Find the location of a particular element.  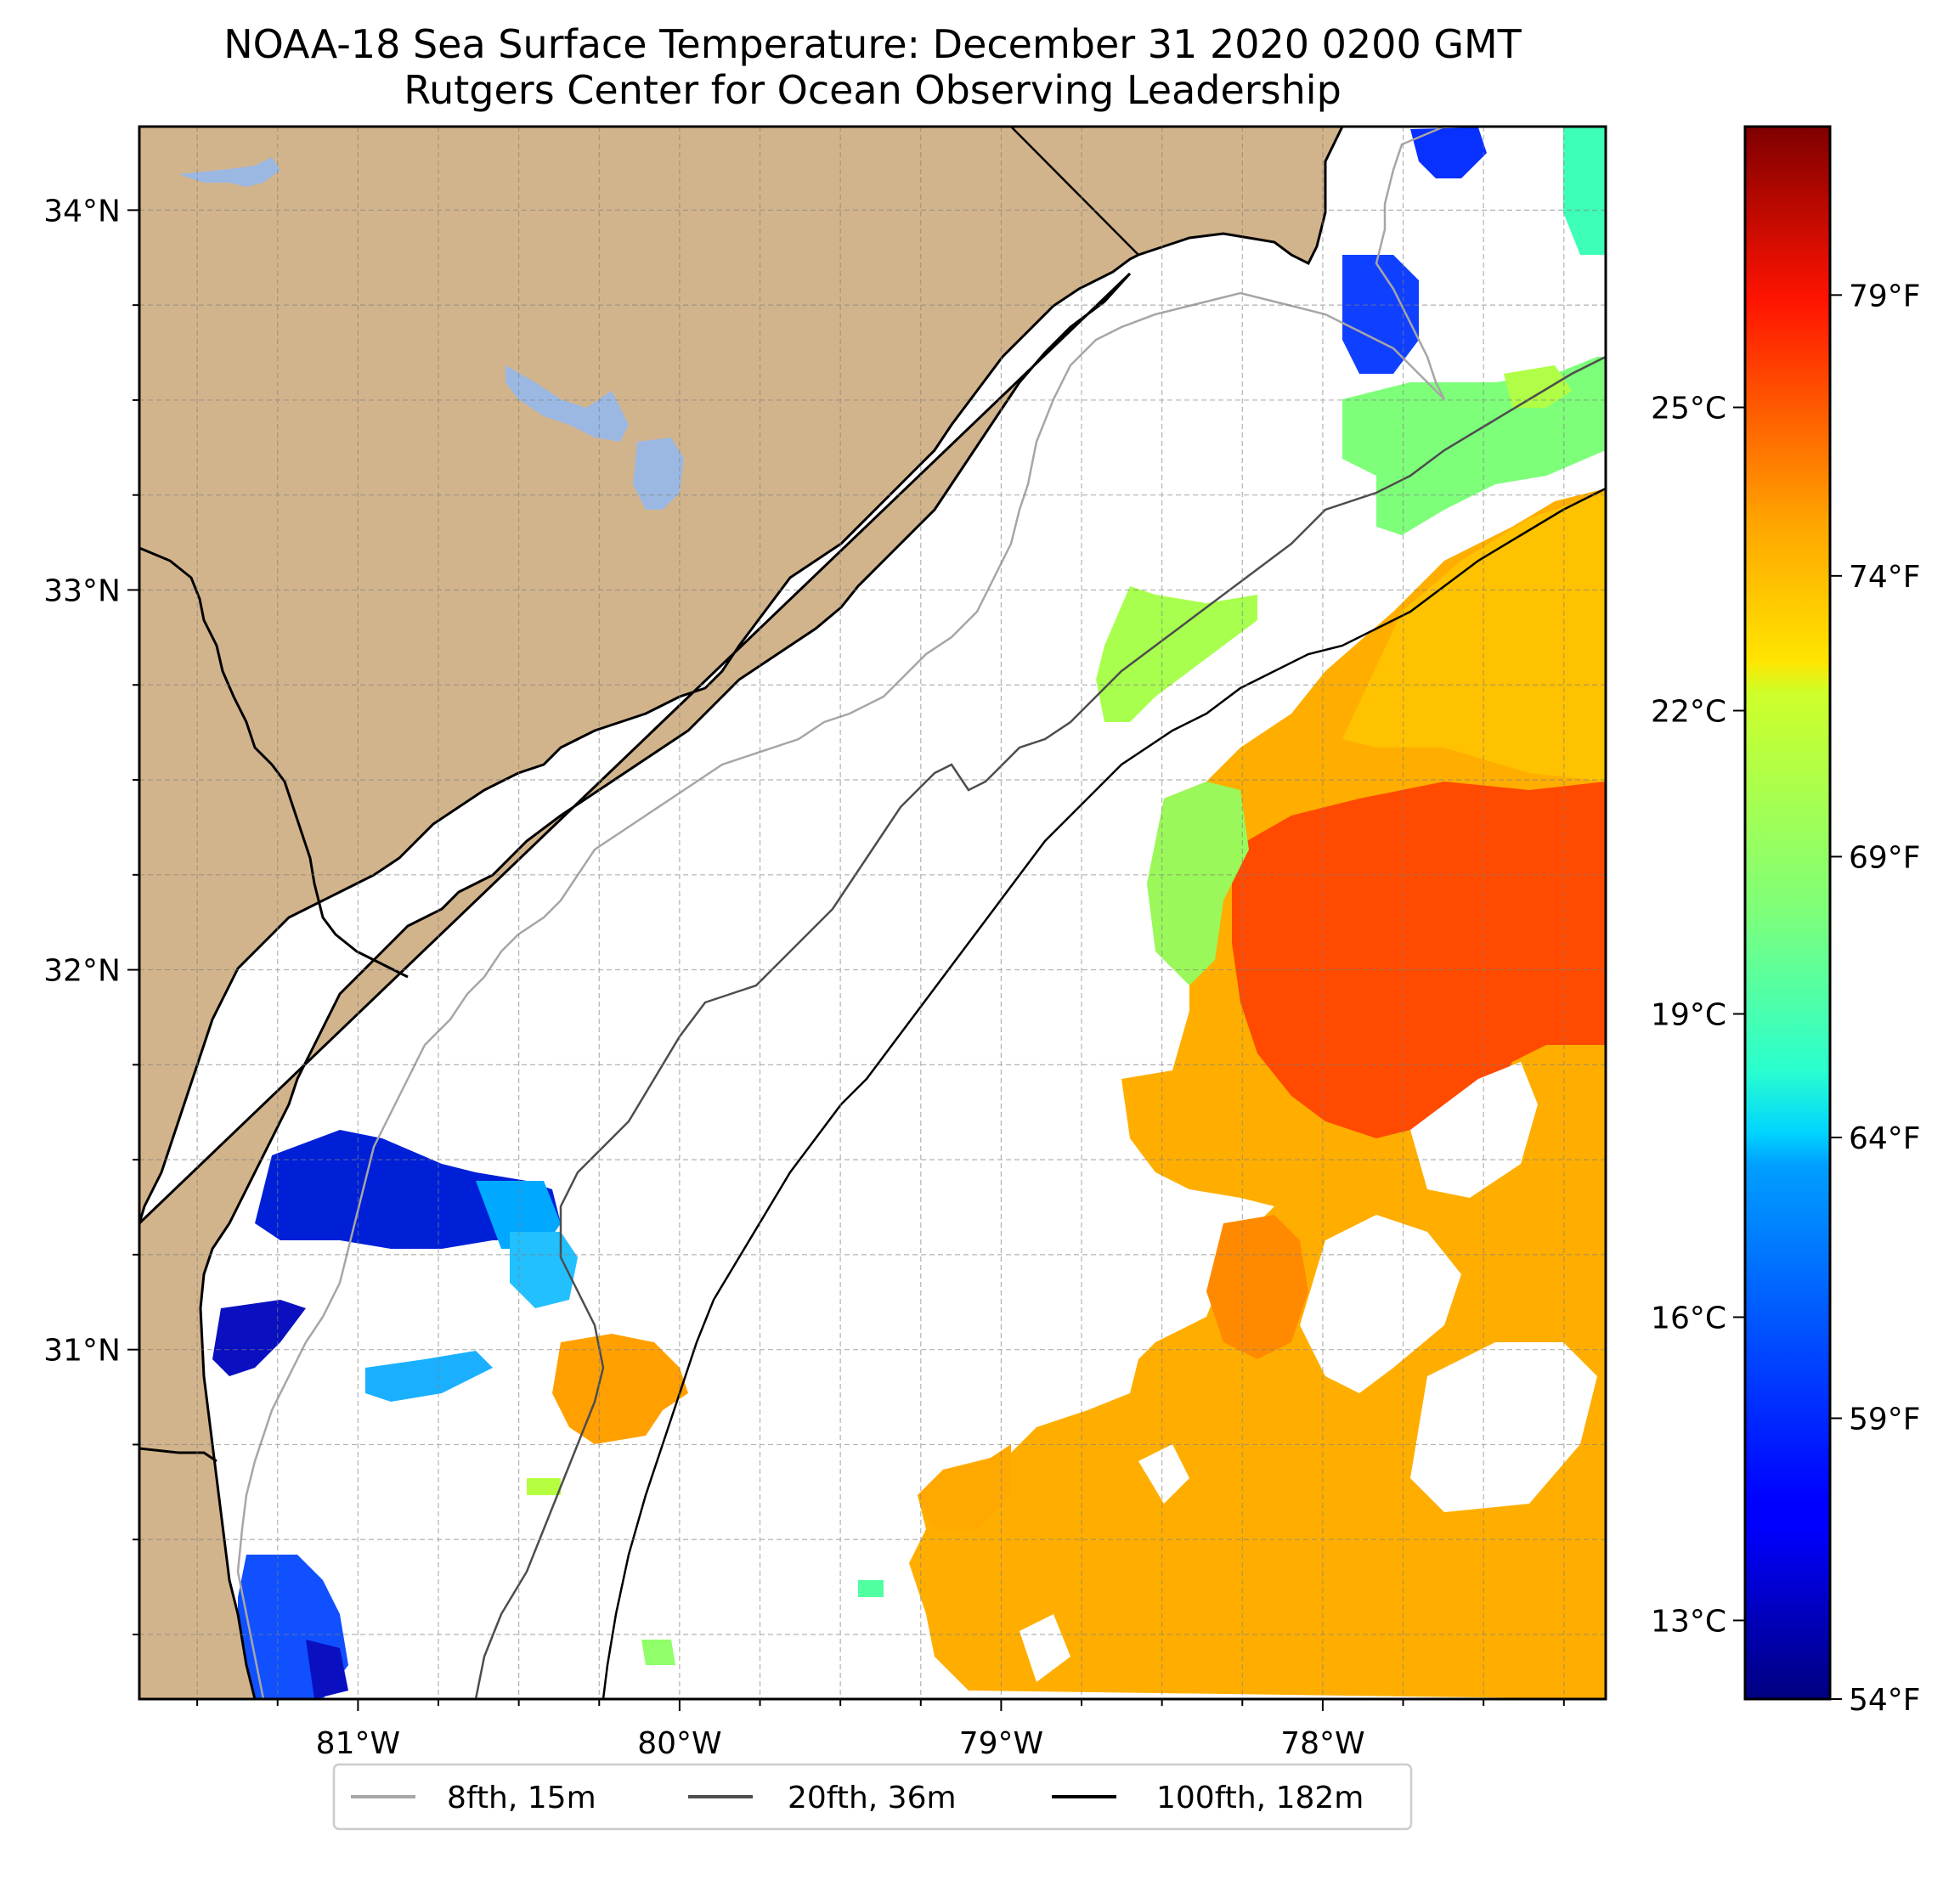

colorbar-f-label: 64°F is located at coordinates (1885, 1139).